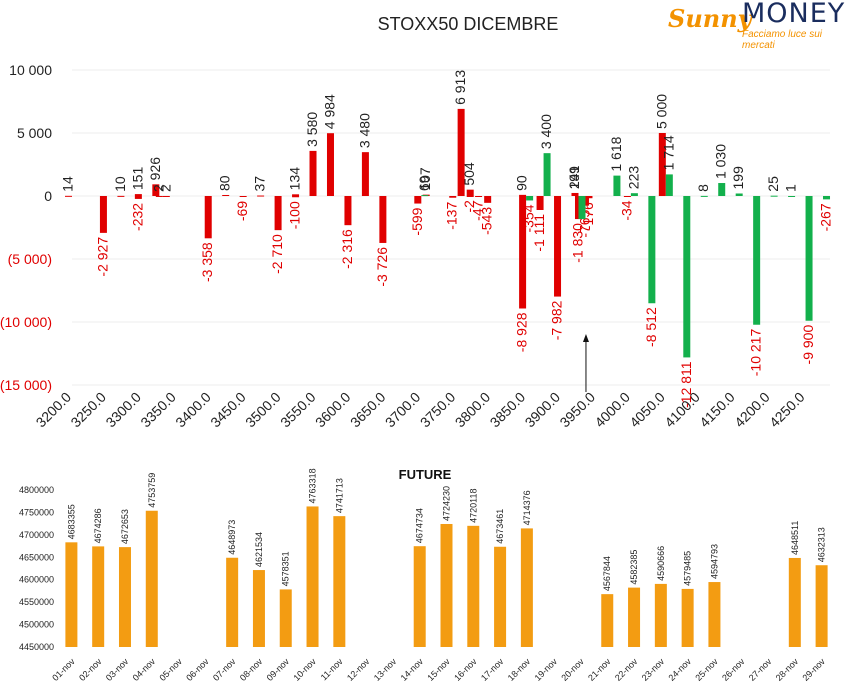 This screenshot has width=861, height=696. Describe the element at coordinates (68, 184) in the screenshot. I see `data-label: 14` at that location.